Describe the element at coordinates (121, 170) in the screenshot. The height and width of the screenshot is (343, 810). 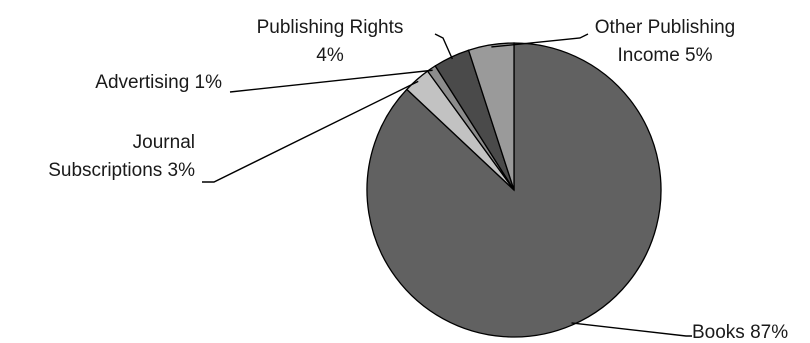
I see `slice-label-line: Subscriptions 3%` at that location.